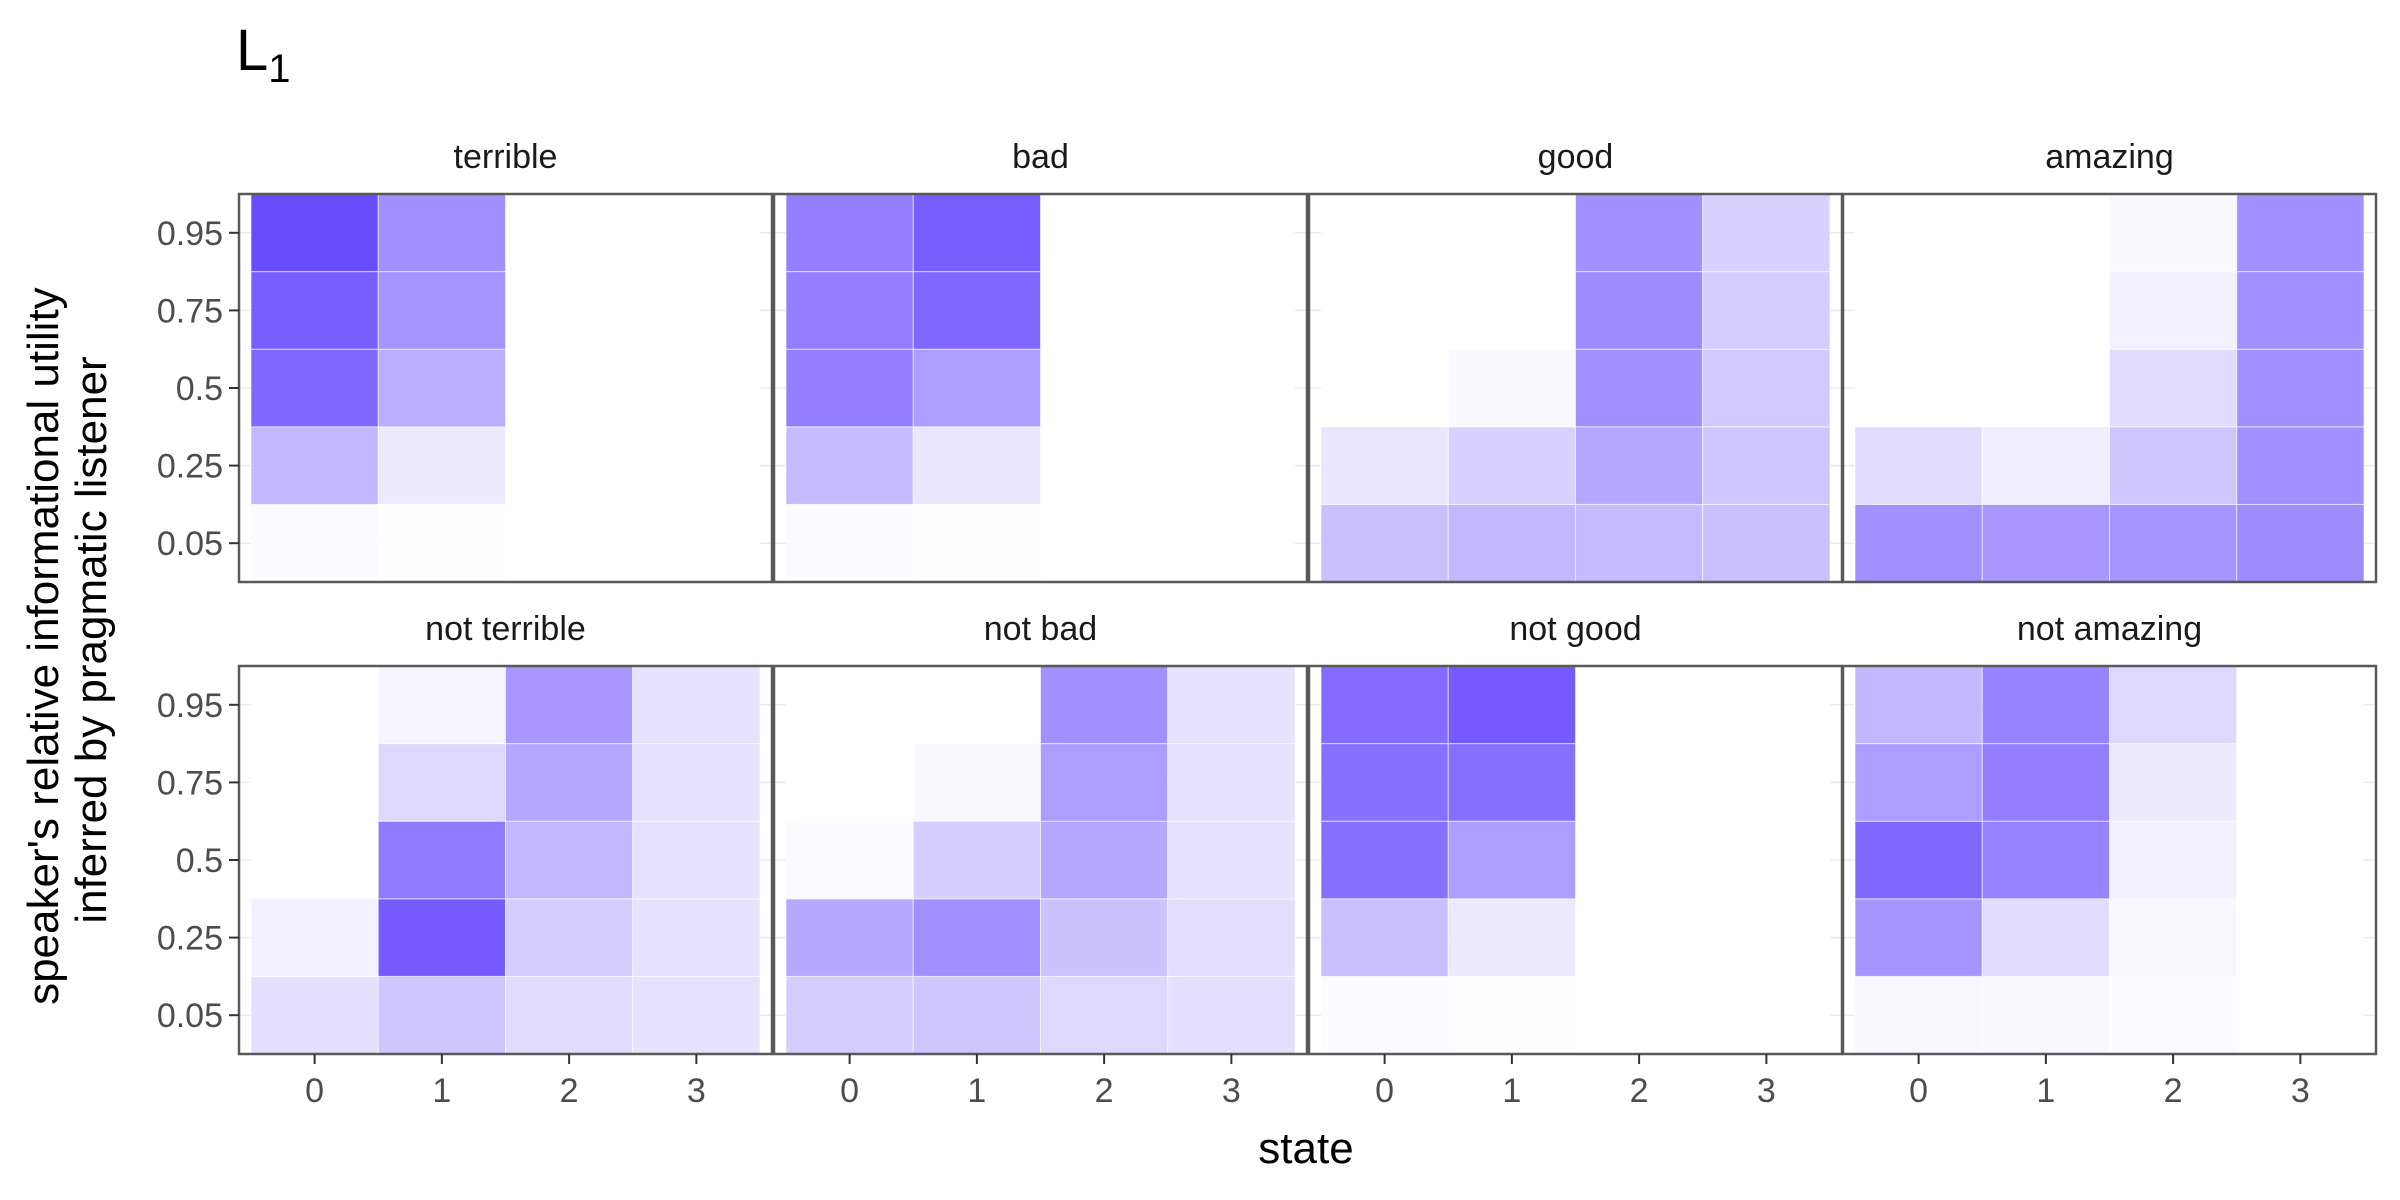 This screenshot has width=2400, height=1200. Describe the element at coordinates (190, 544) in the screenshot. I see `y-tick-label: 0.05` at that location.